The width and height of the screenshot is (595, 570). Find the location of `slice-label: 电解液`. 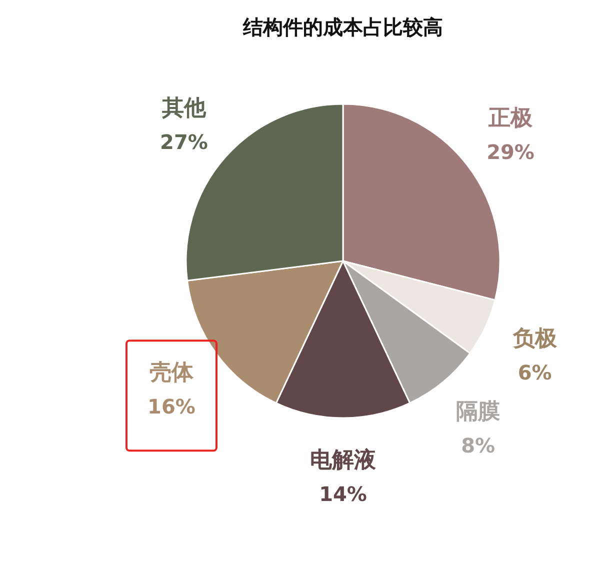

slice-label: 电解液 is located at coordinates (343, 460).